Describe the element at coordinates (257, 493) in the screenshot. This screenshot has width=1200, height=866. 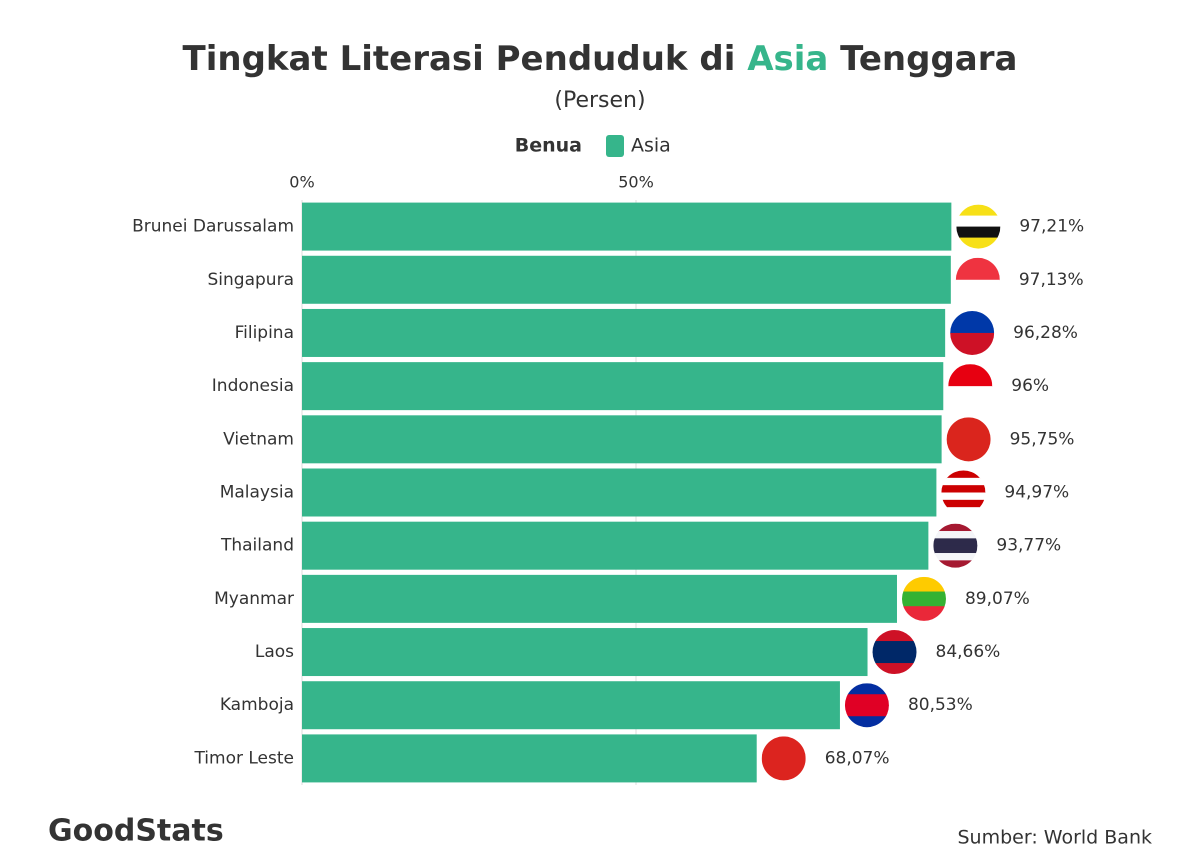
I see `y-tick-label: Malaysia` at that location.